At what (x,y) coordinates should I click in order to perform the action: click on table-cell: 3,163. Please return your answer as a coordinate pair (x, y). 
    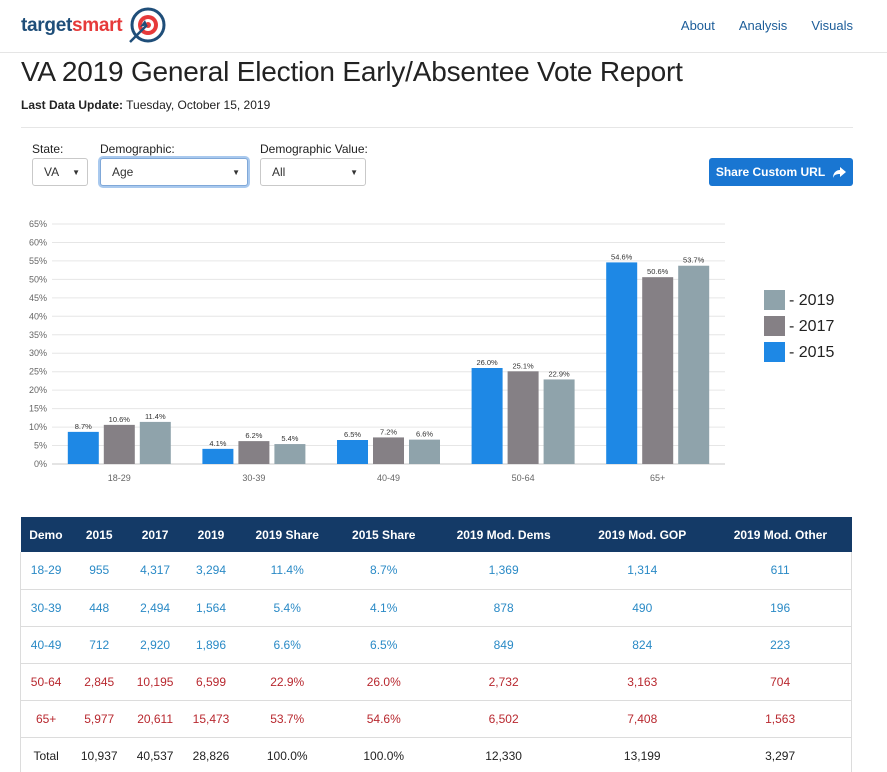
    Looking at the image, I should click on (642, 682).